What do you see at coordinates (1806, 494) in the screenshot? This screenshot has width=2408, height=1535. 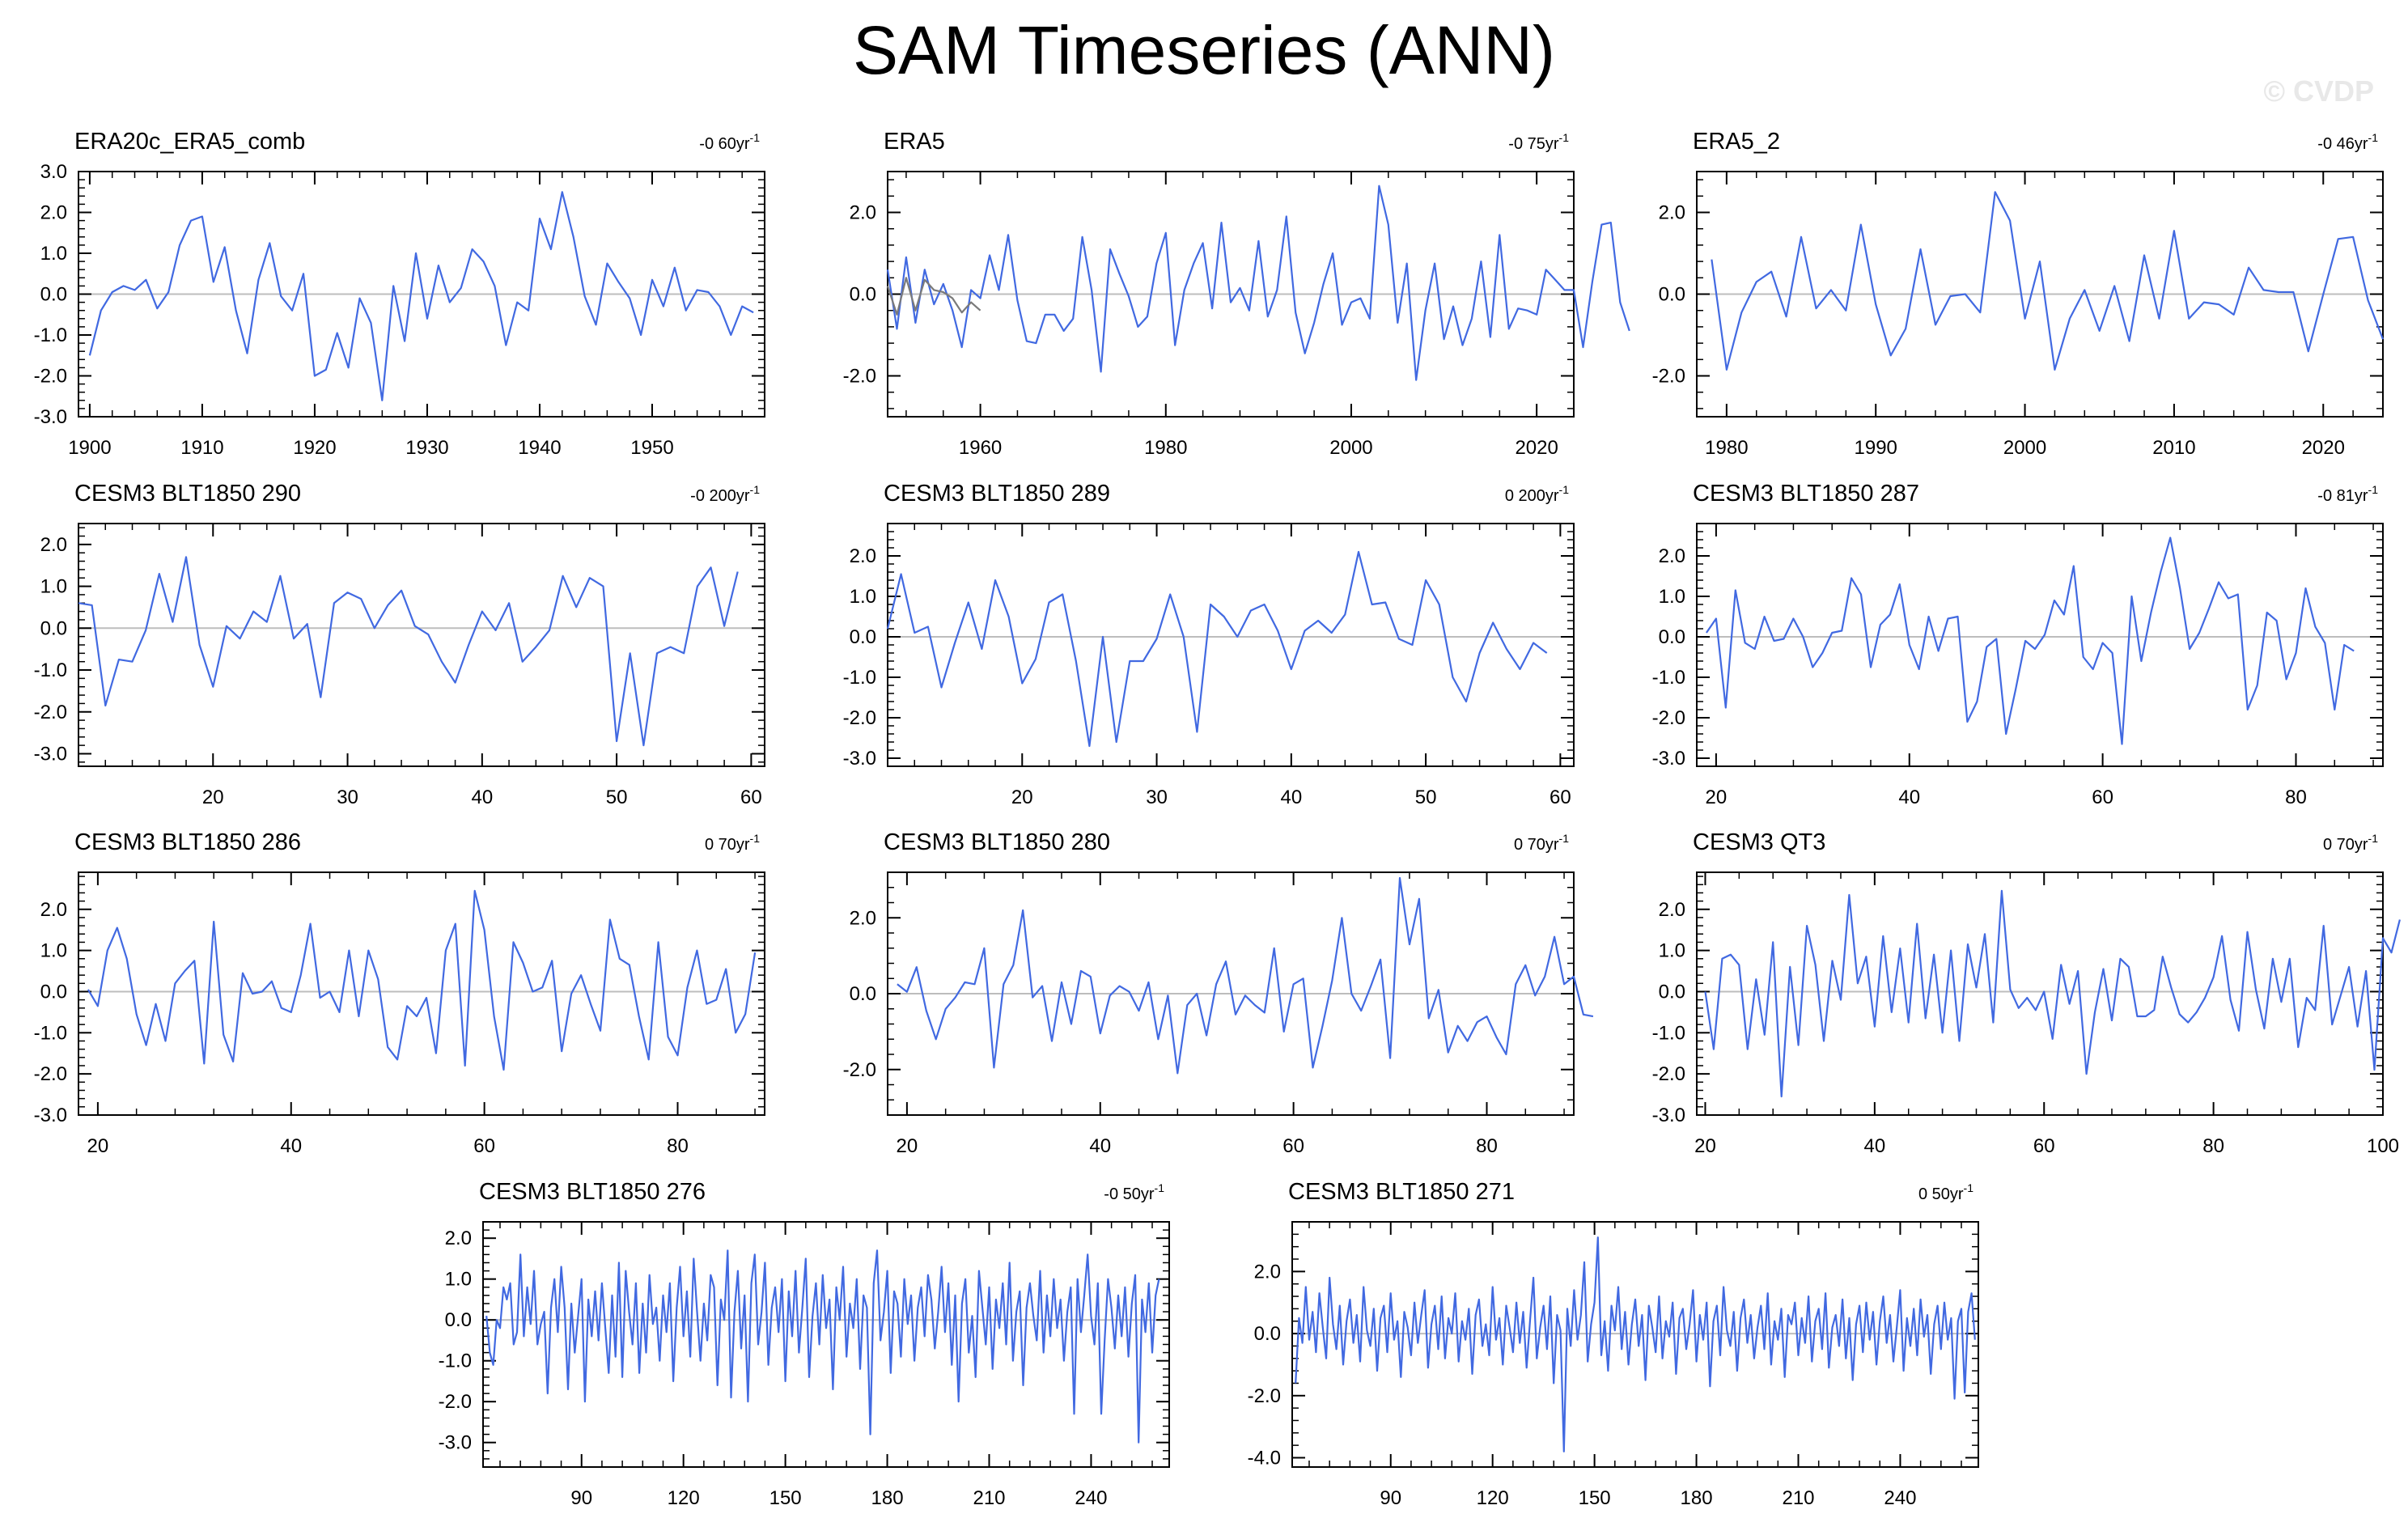 I see `panel-title: CESM3 BLT1850 287` at bounding box center [1806, 494].